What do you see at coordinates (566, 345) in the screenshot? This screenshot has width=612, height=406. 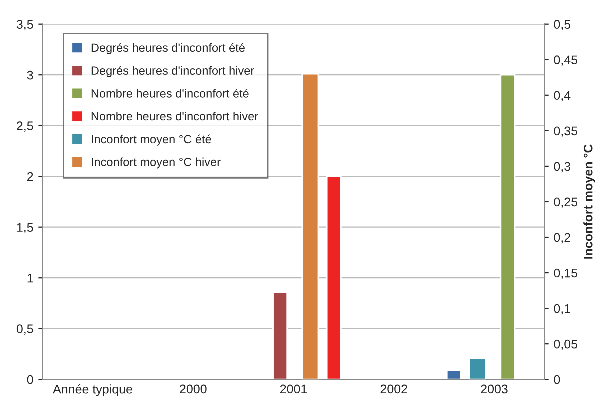 I see `y2-tick-label: 0,05` at bounding box center [566, 345].